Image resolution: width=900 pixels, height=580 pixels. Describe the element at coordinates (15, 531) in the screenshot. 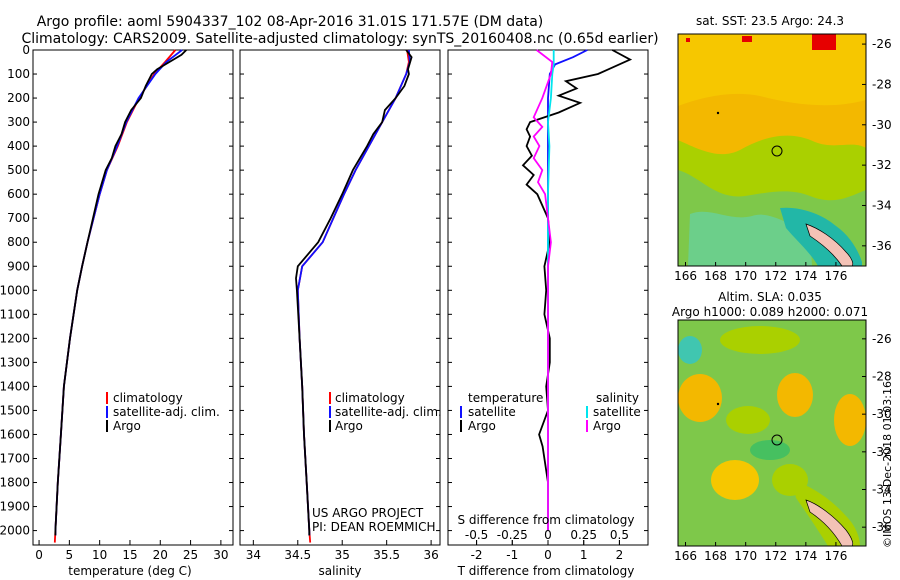

I see `depth-tick-label: 2000` at that location.